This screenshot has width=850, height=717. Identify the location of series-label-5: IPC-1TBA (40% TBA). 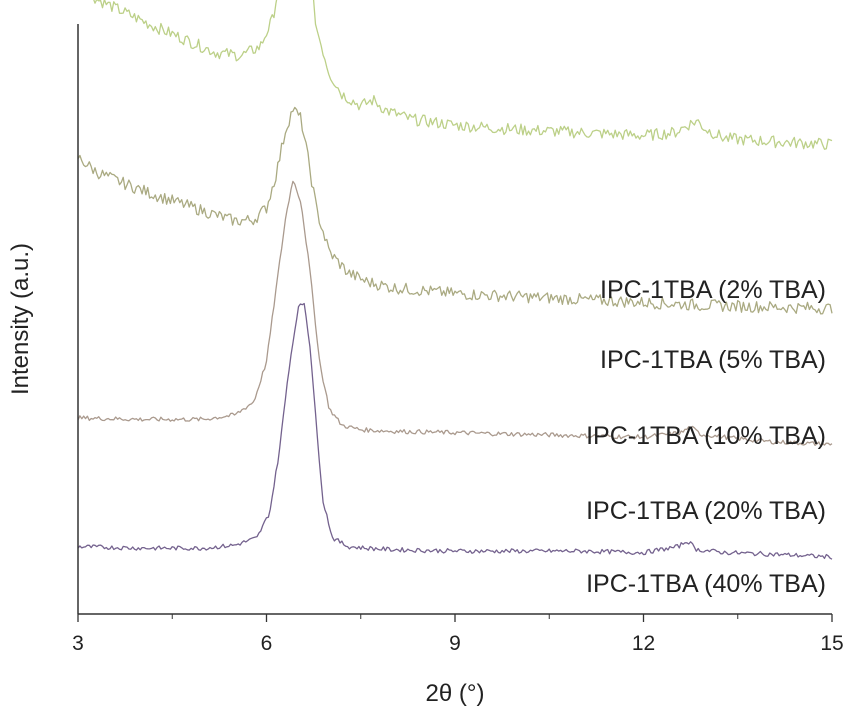
(706, 584).